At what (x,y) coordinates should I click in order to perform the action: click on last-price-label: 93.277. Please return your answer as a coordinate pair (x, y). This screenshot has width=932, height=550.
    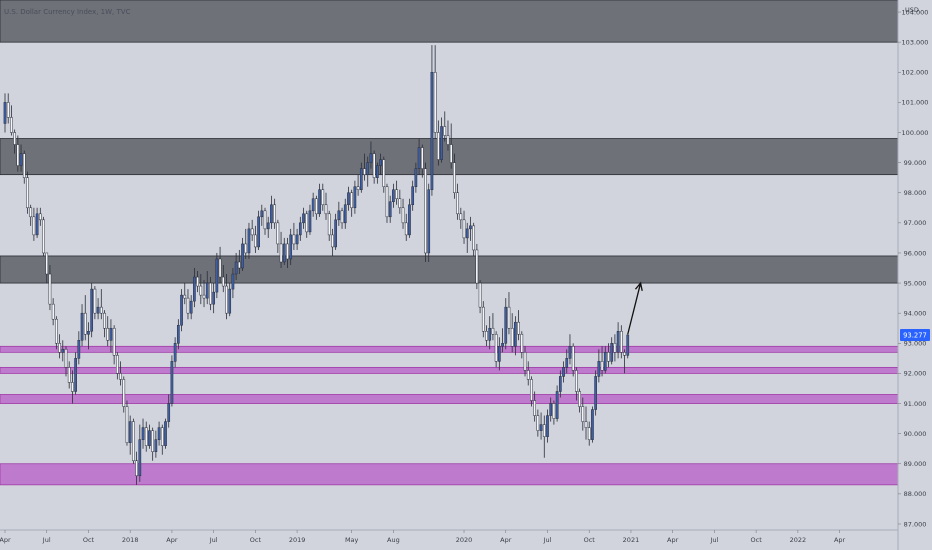
    Looking at the image, I should click on (915, 334).